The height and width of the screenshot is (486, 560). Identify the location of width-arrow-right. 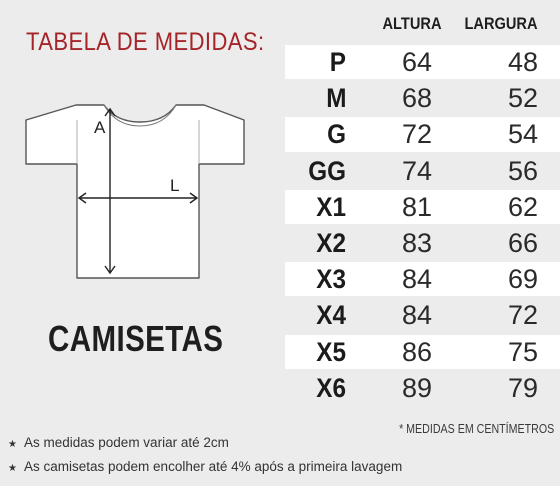
(194, 198).